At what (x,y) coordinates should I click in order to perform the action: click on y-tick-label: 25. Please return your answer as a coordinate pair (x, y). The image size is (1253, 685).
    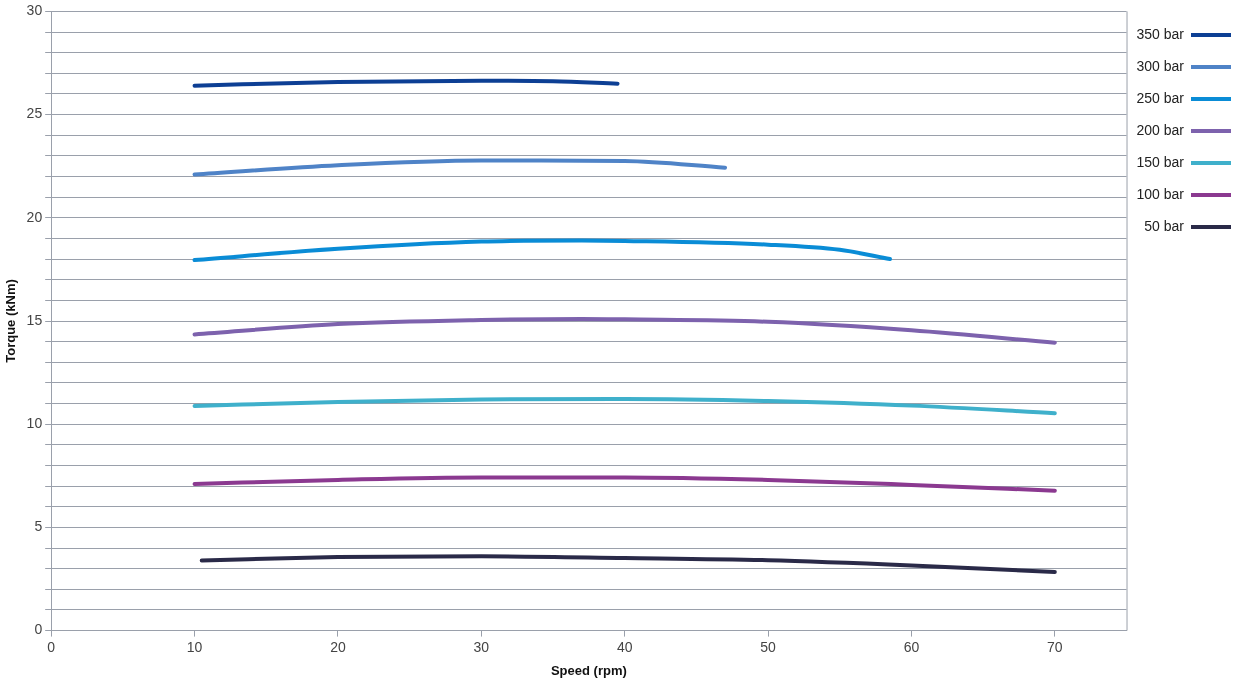
    Looking at the image, I should click on (34, 113).